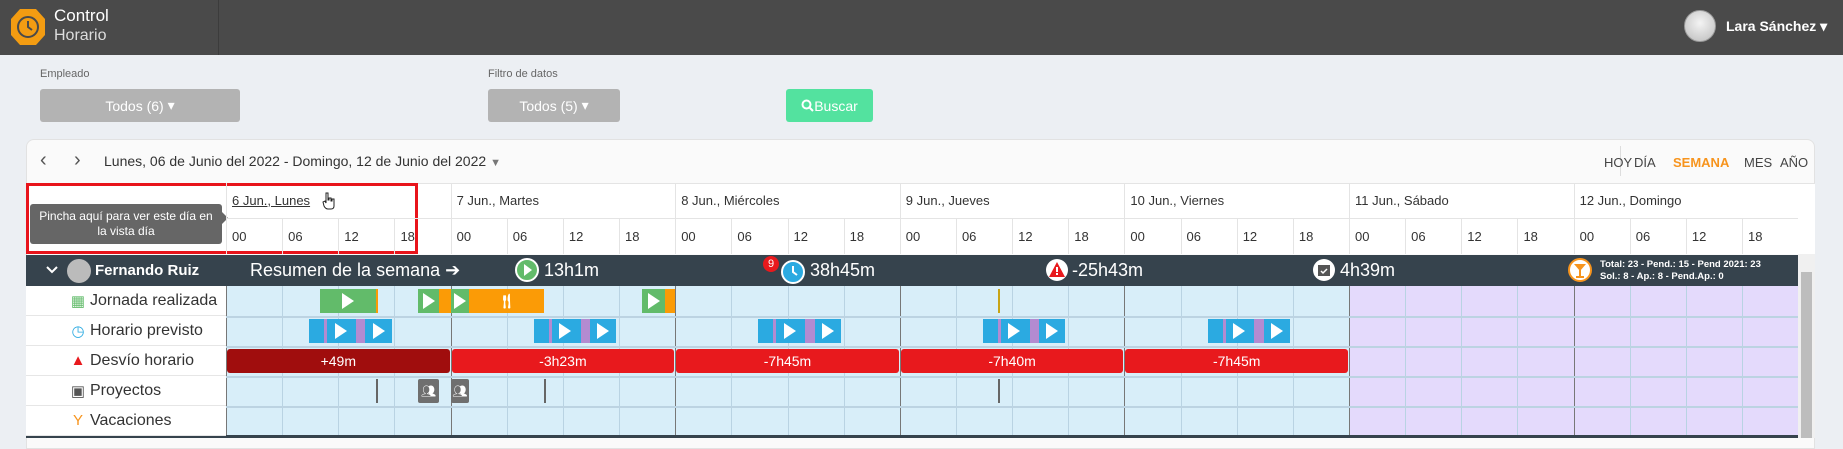 This screenshot has height=449, width=1843. What do you see at coordinates (1794, 162) in the screenshot?
I see `view-año: AÑO` at bounding box center [1794, 162].